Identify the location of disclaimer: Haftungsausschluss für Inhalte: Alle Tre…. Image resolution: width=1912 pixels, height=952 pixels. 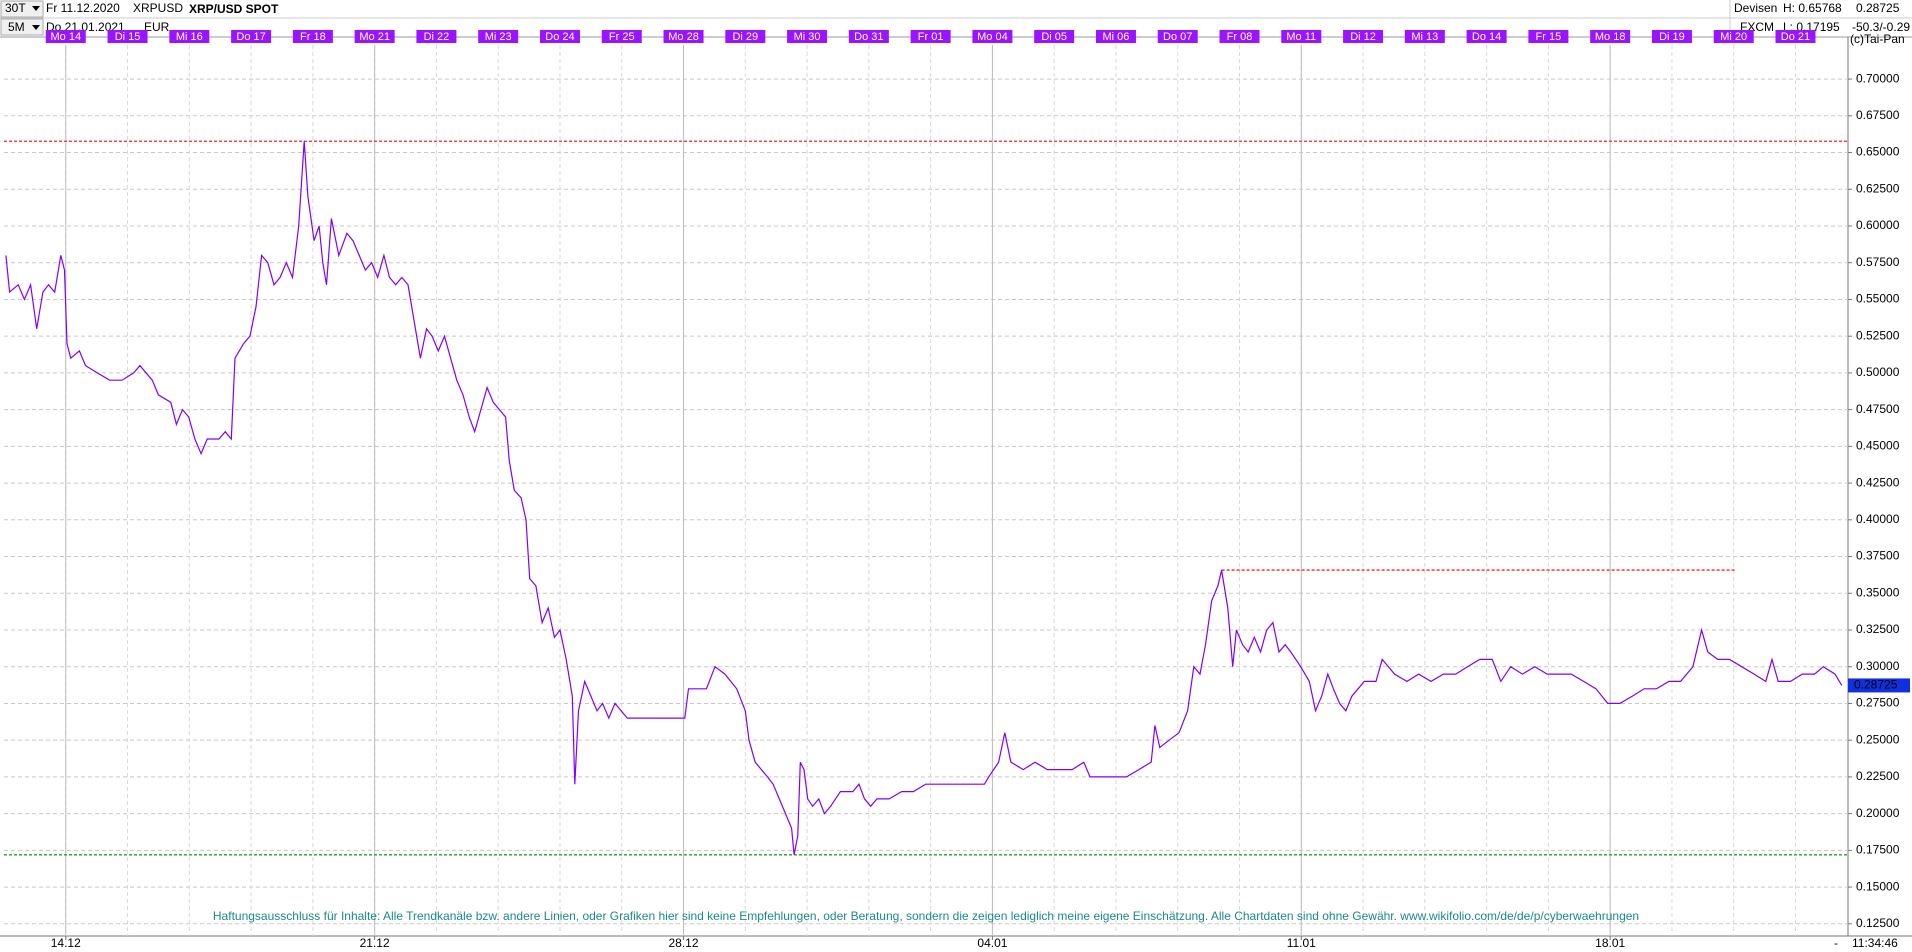
(926, 916).